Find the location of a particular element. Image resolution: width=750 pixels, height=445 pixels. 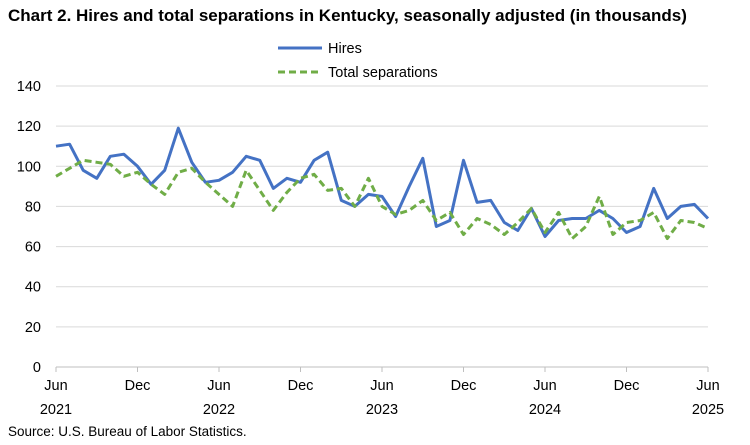

y-tick-label: 0 is located at coordinates (37, 368).